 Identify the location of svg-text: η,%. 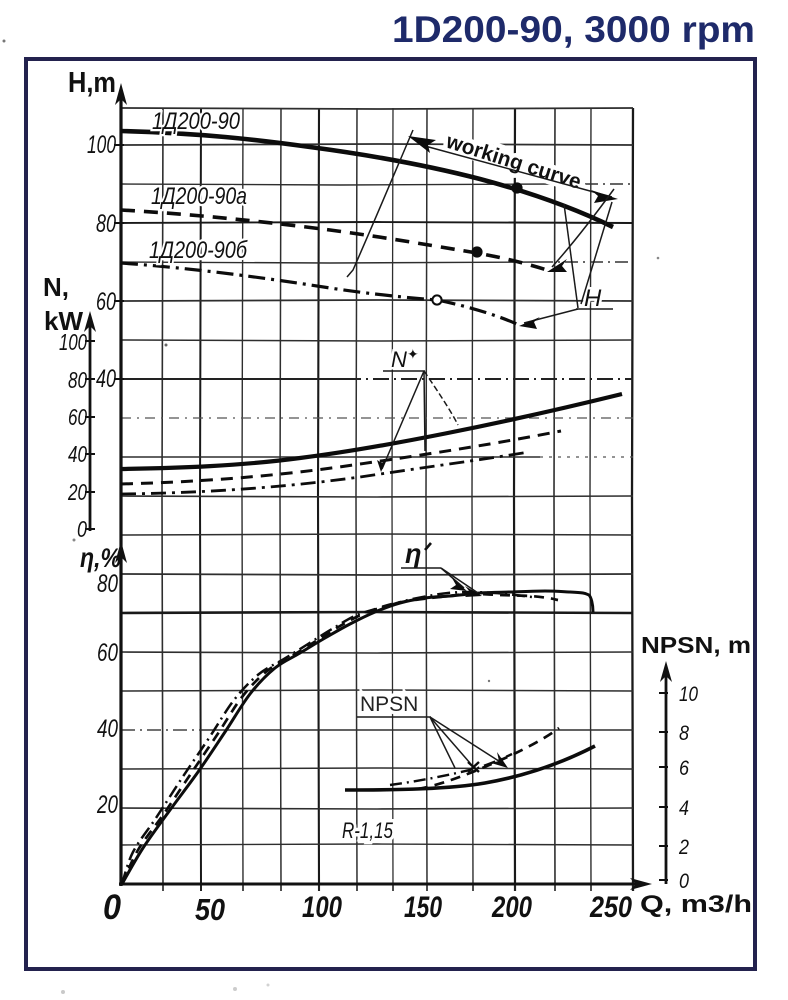
(100, 558).